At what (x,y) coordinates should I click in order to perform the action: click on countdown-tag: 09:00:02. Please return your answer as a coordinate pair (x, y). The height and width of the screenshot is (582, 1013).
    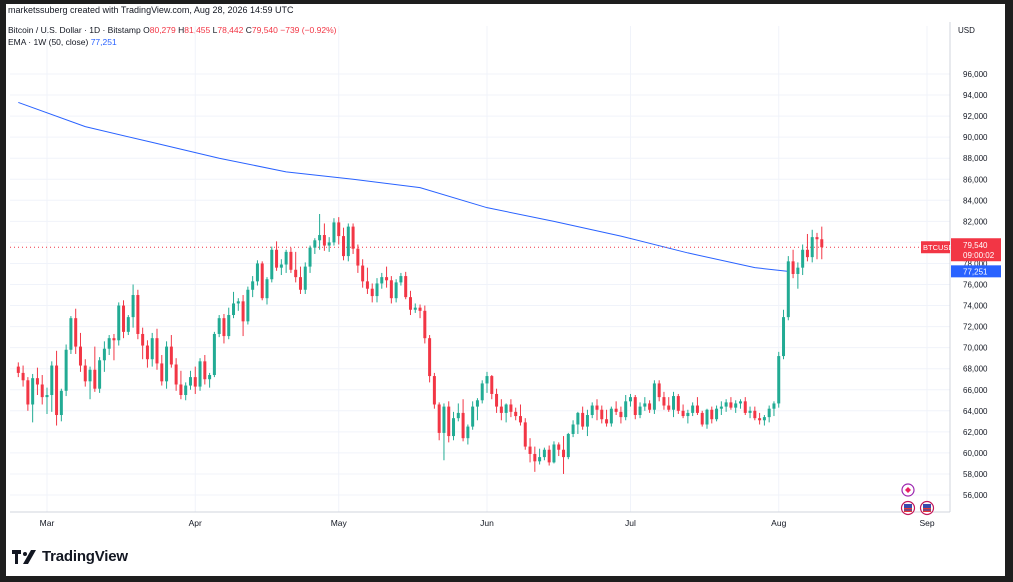
    Looking at the image, I should click on (979, 255).